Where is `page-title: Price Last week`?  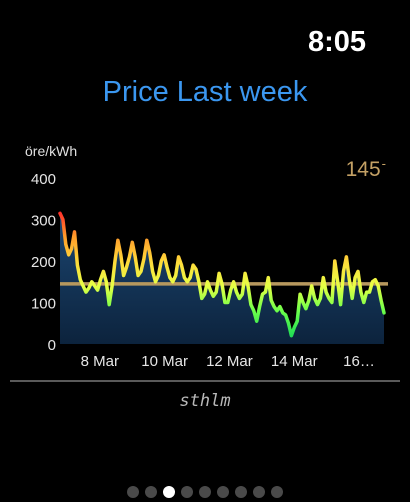 page-title: Price Last week is located at coordinates (205, 92).